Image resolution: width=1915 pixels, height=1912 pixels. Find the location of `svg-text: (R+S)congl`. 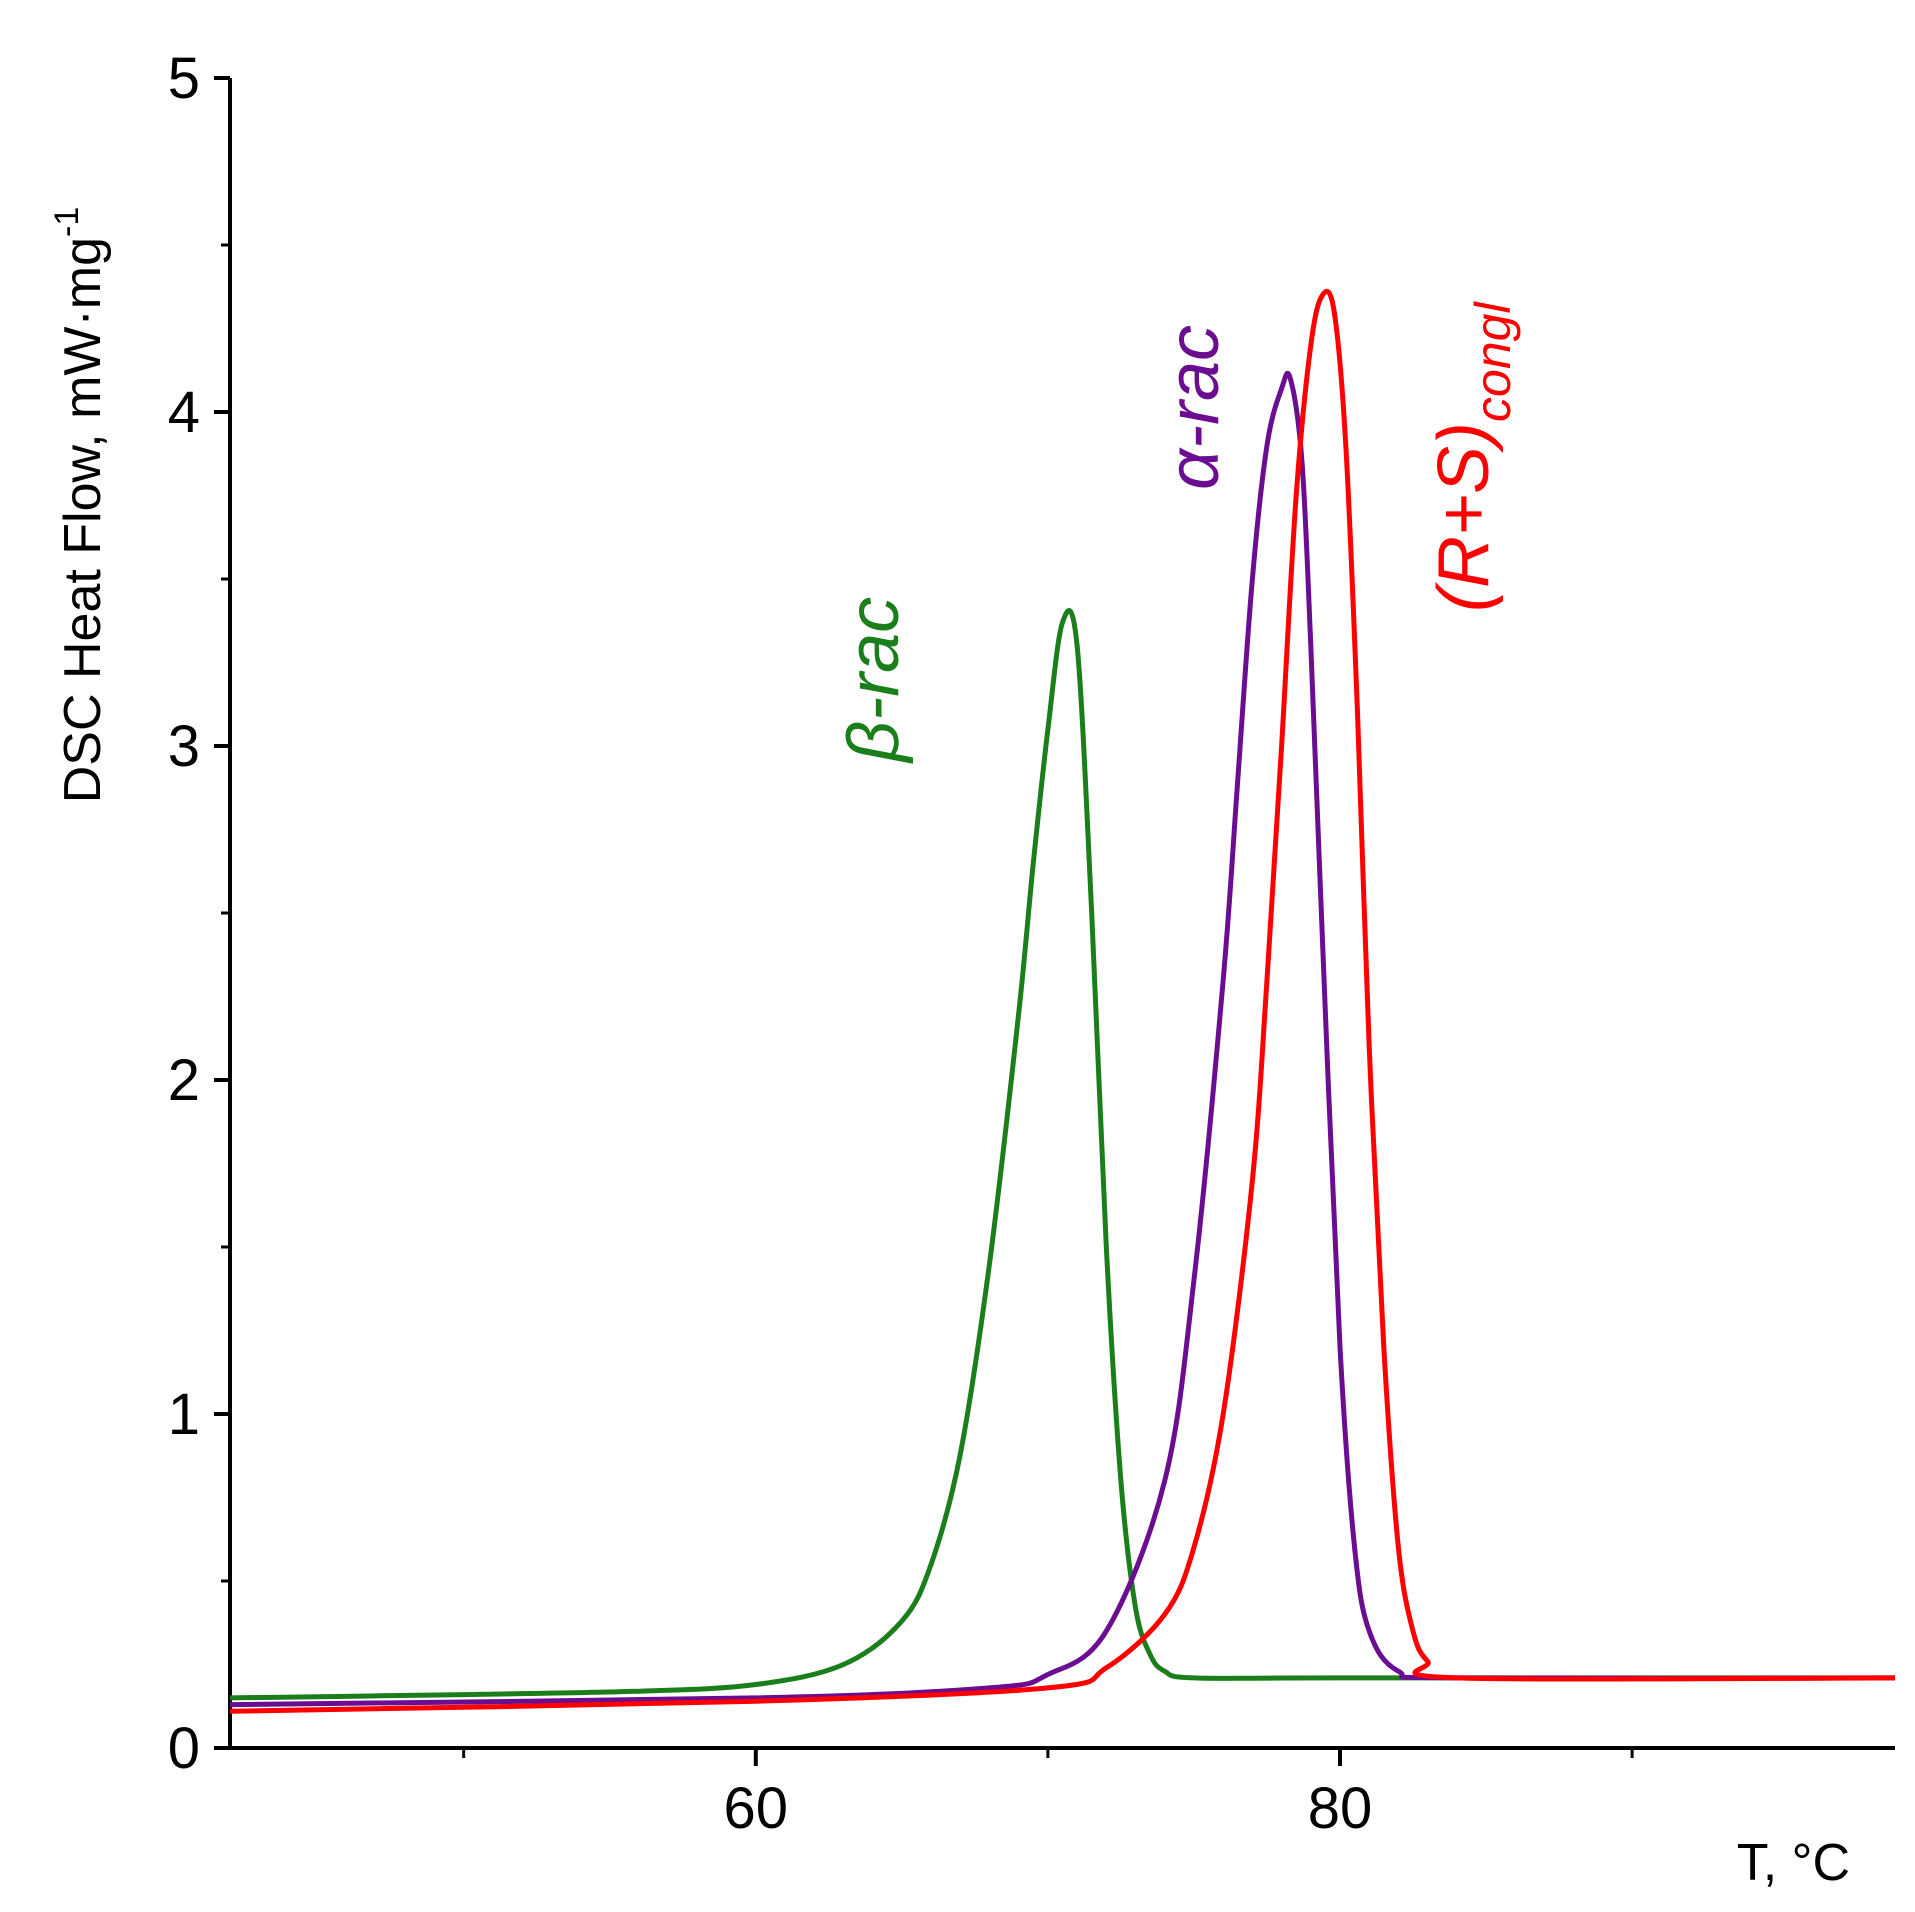

svg-text: (R+S)congl is located at coordinates (1472, 456).